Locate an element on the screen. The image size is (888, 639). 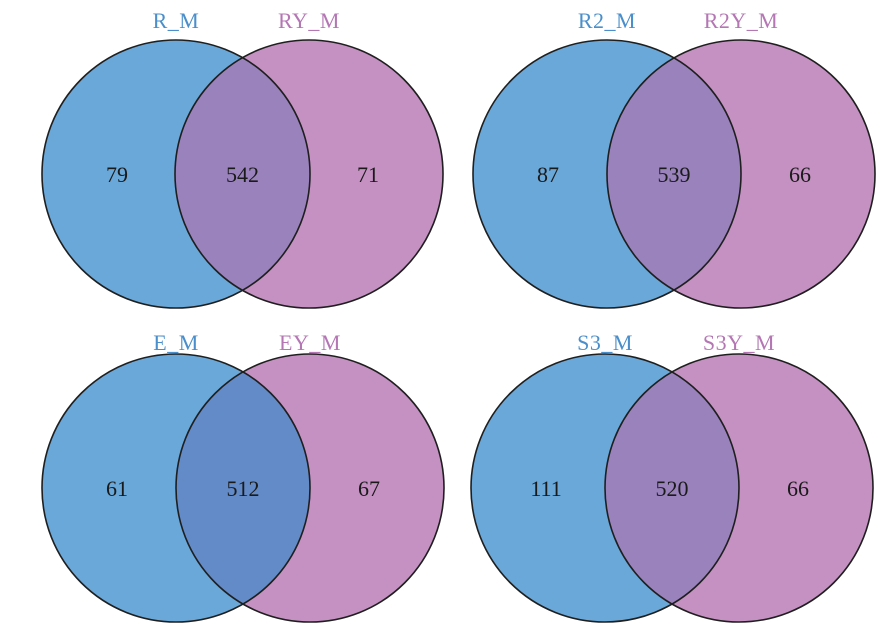
right-set-label: EY_M is located at coordinates (310, 342).